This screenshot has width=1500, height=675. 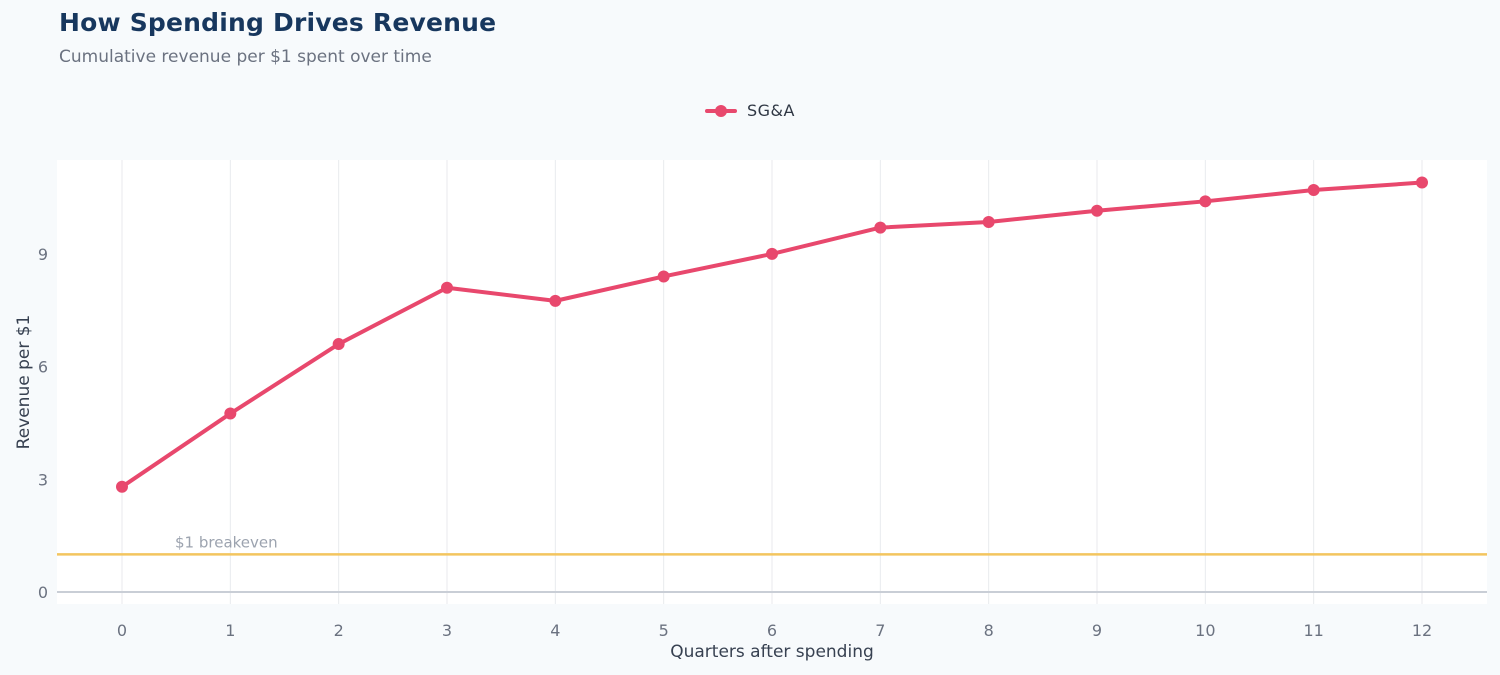 I want to click on x-tick-label: 5, so click(x=664, y=630).